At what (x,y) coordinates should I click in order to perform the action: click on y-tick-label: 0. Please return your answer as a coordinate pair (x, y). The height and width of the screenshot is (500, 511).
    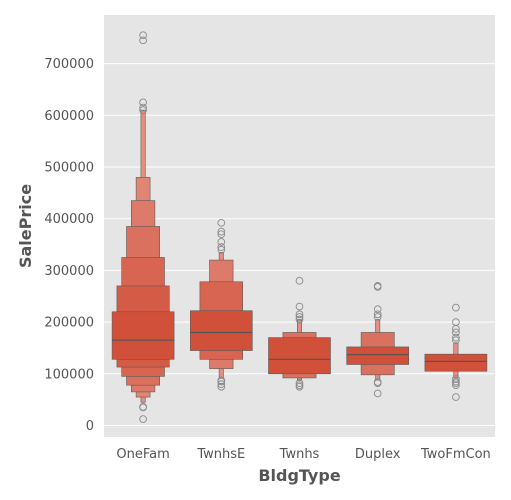
    Looking at the image, I should click on (90, 426).